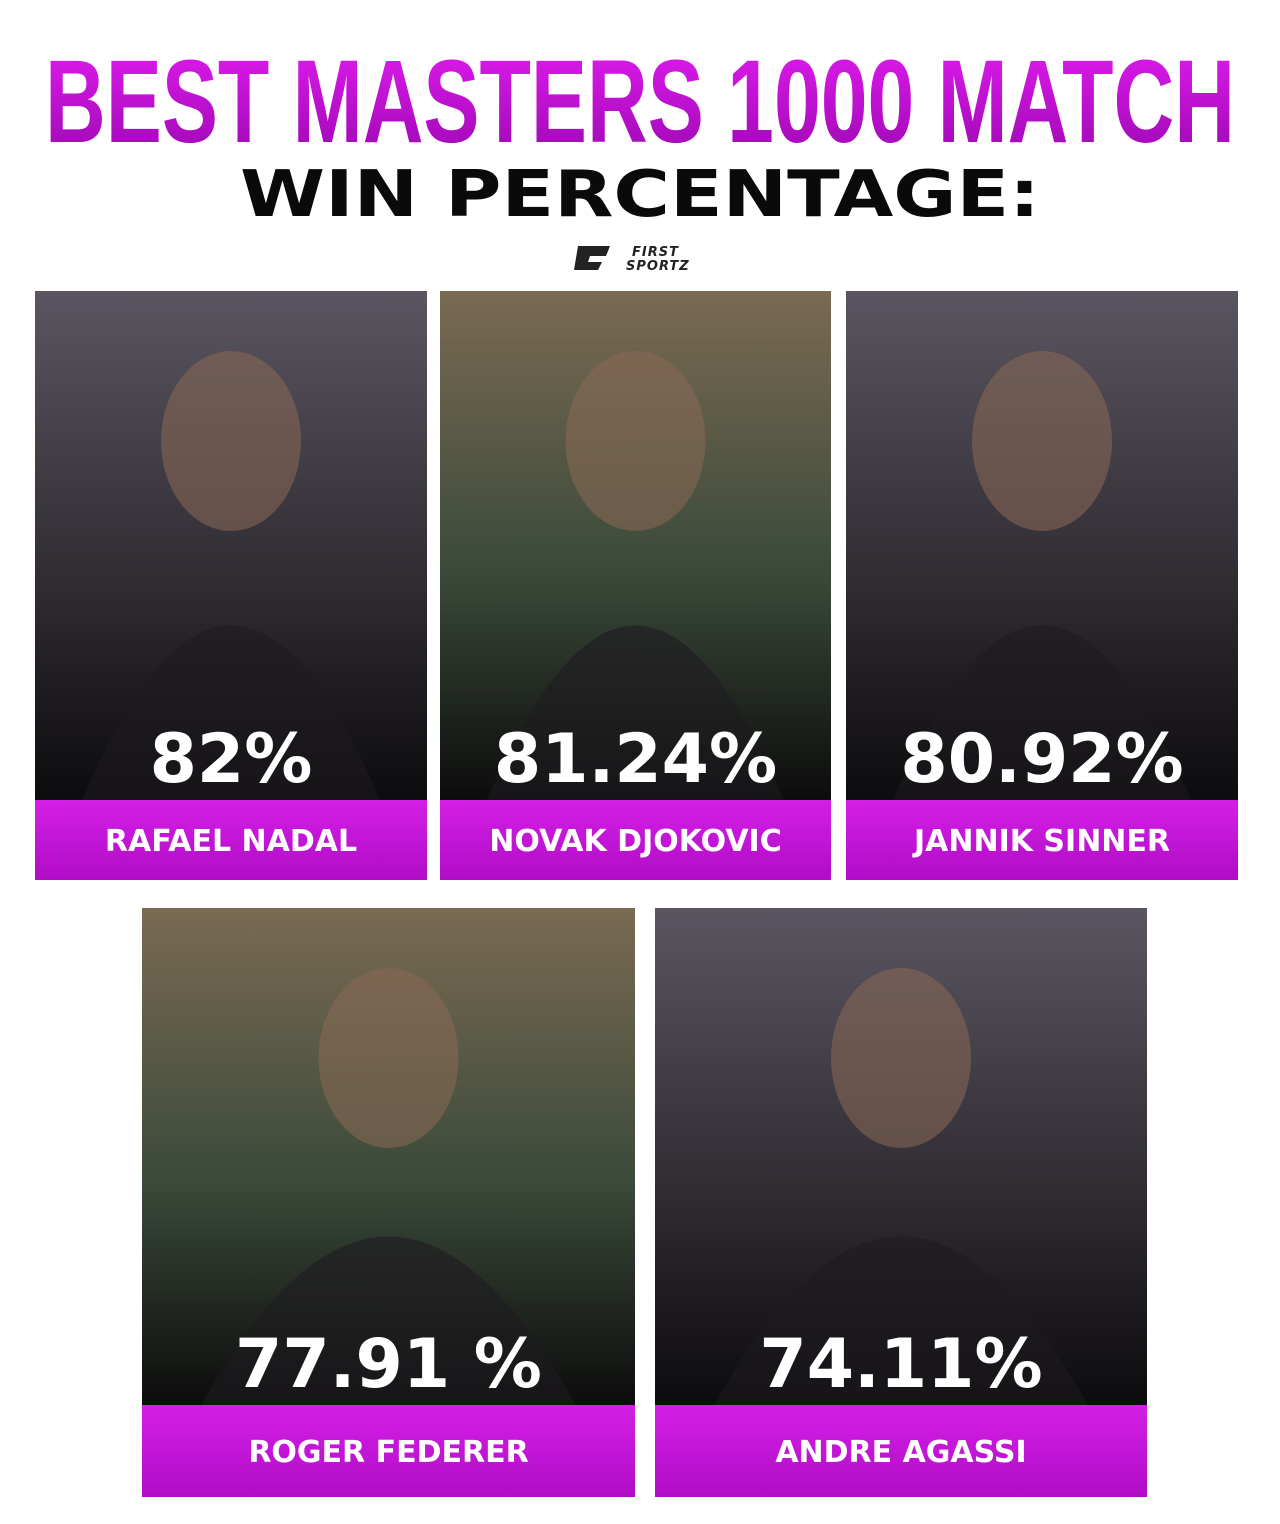 The image size is (1280, 1524). What do you see at coordinates (1042, 585) in the screenshot?
I see `player-card: 80.92% JANNIK SINNER` at bounding box center [1042, 585].